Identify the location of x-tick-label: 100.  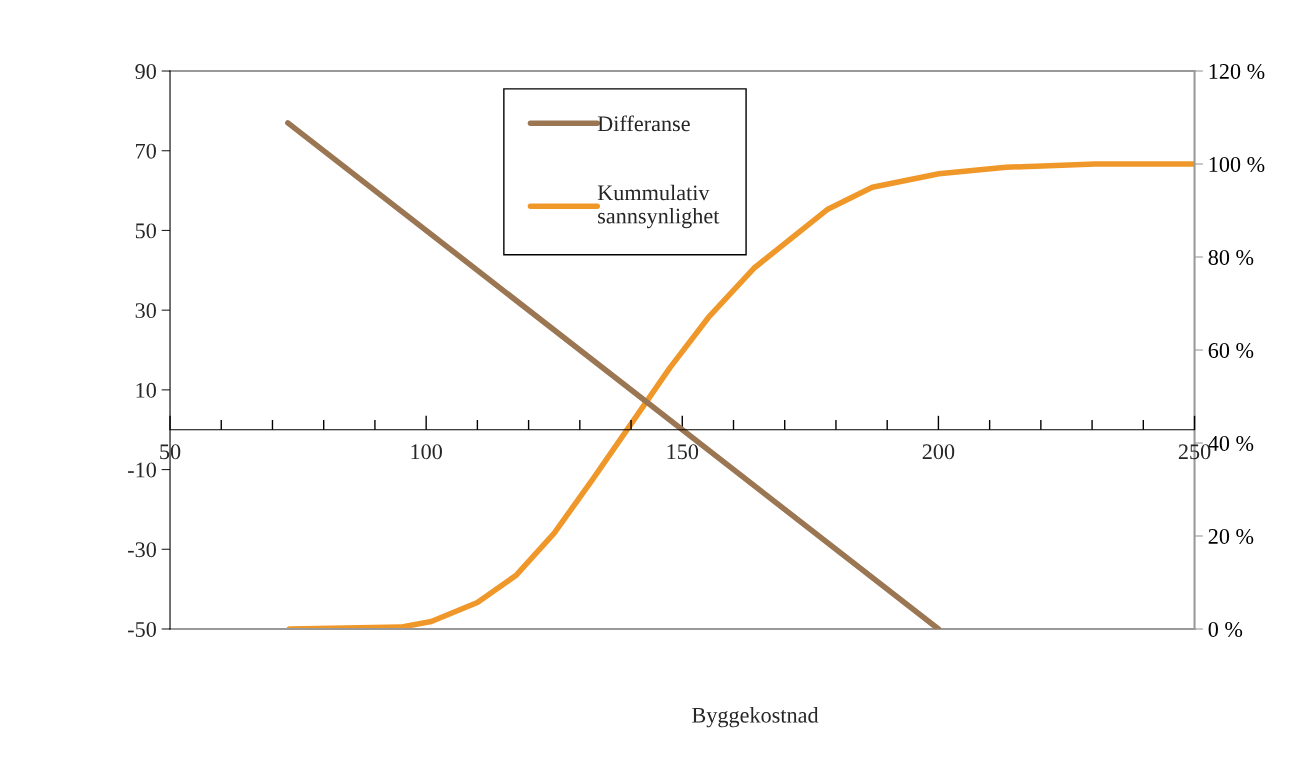
(426, 452).